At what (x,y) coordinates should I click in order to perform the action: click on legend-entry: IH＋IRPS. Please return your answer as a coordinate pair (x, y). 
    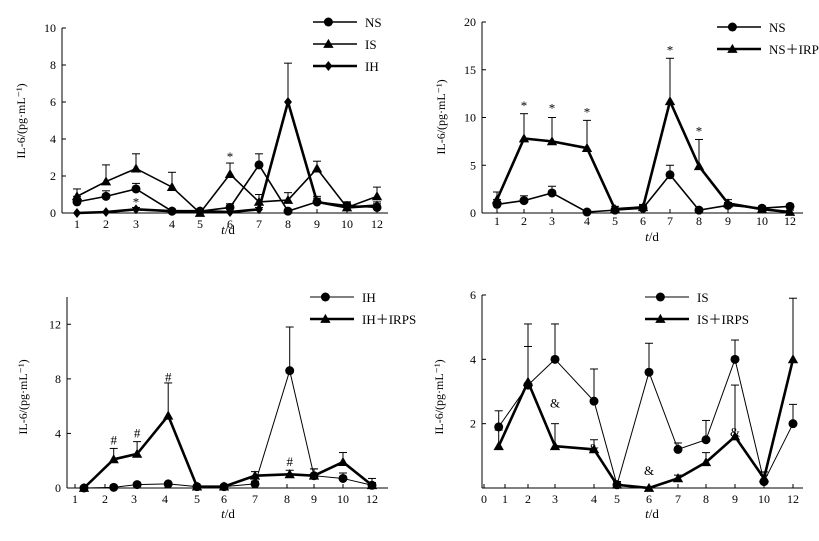
    Looking at the image, I should click on (363, 319).